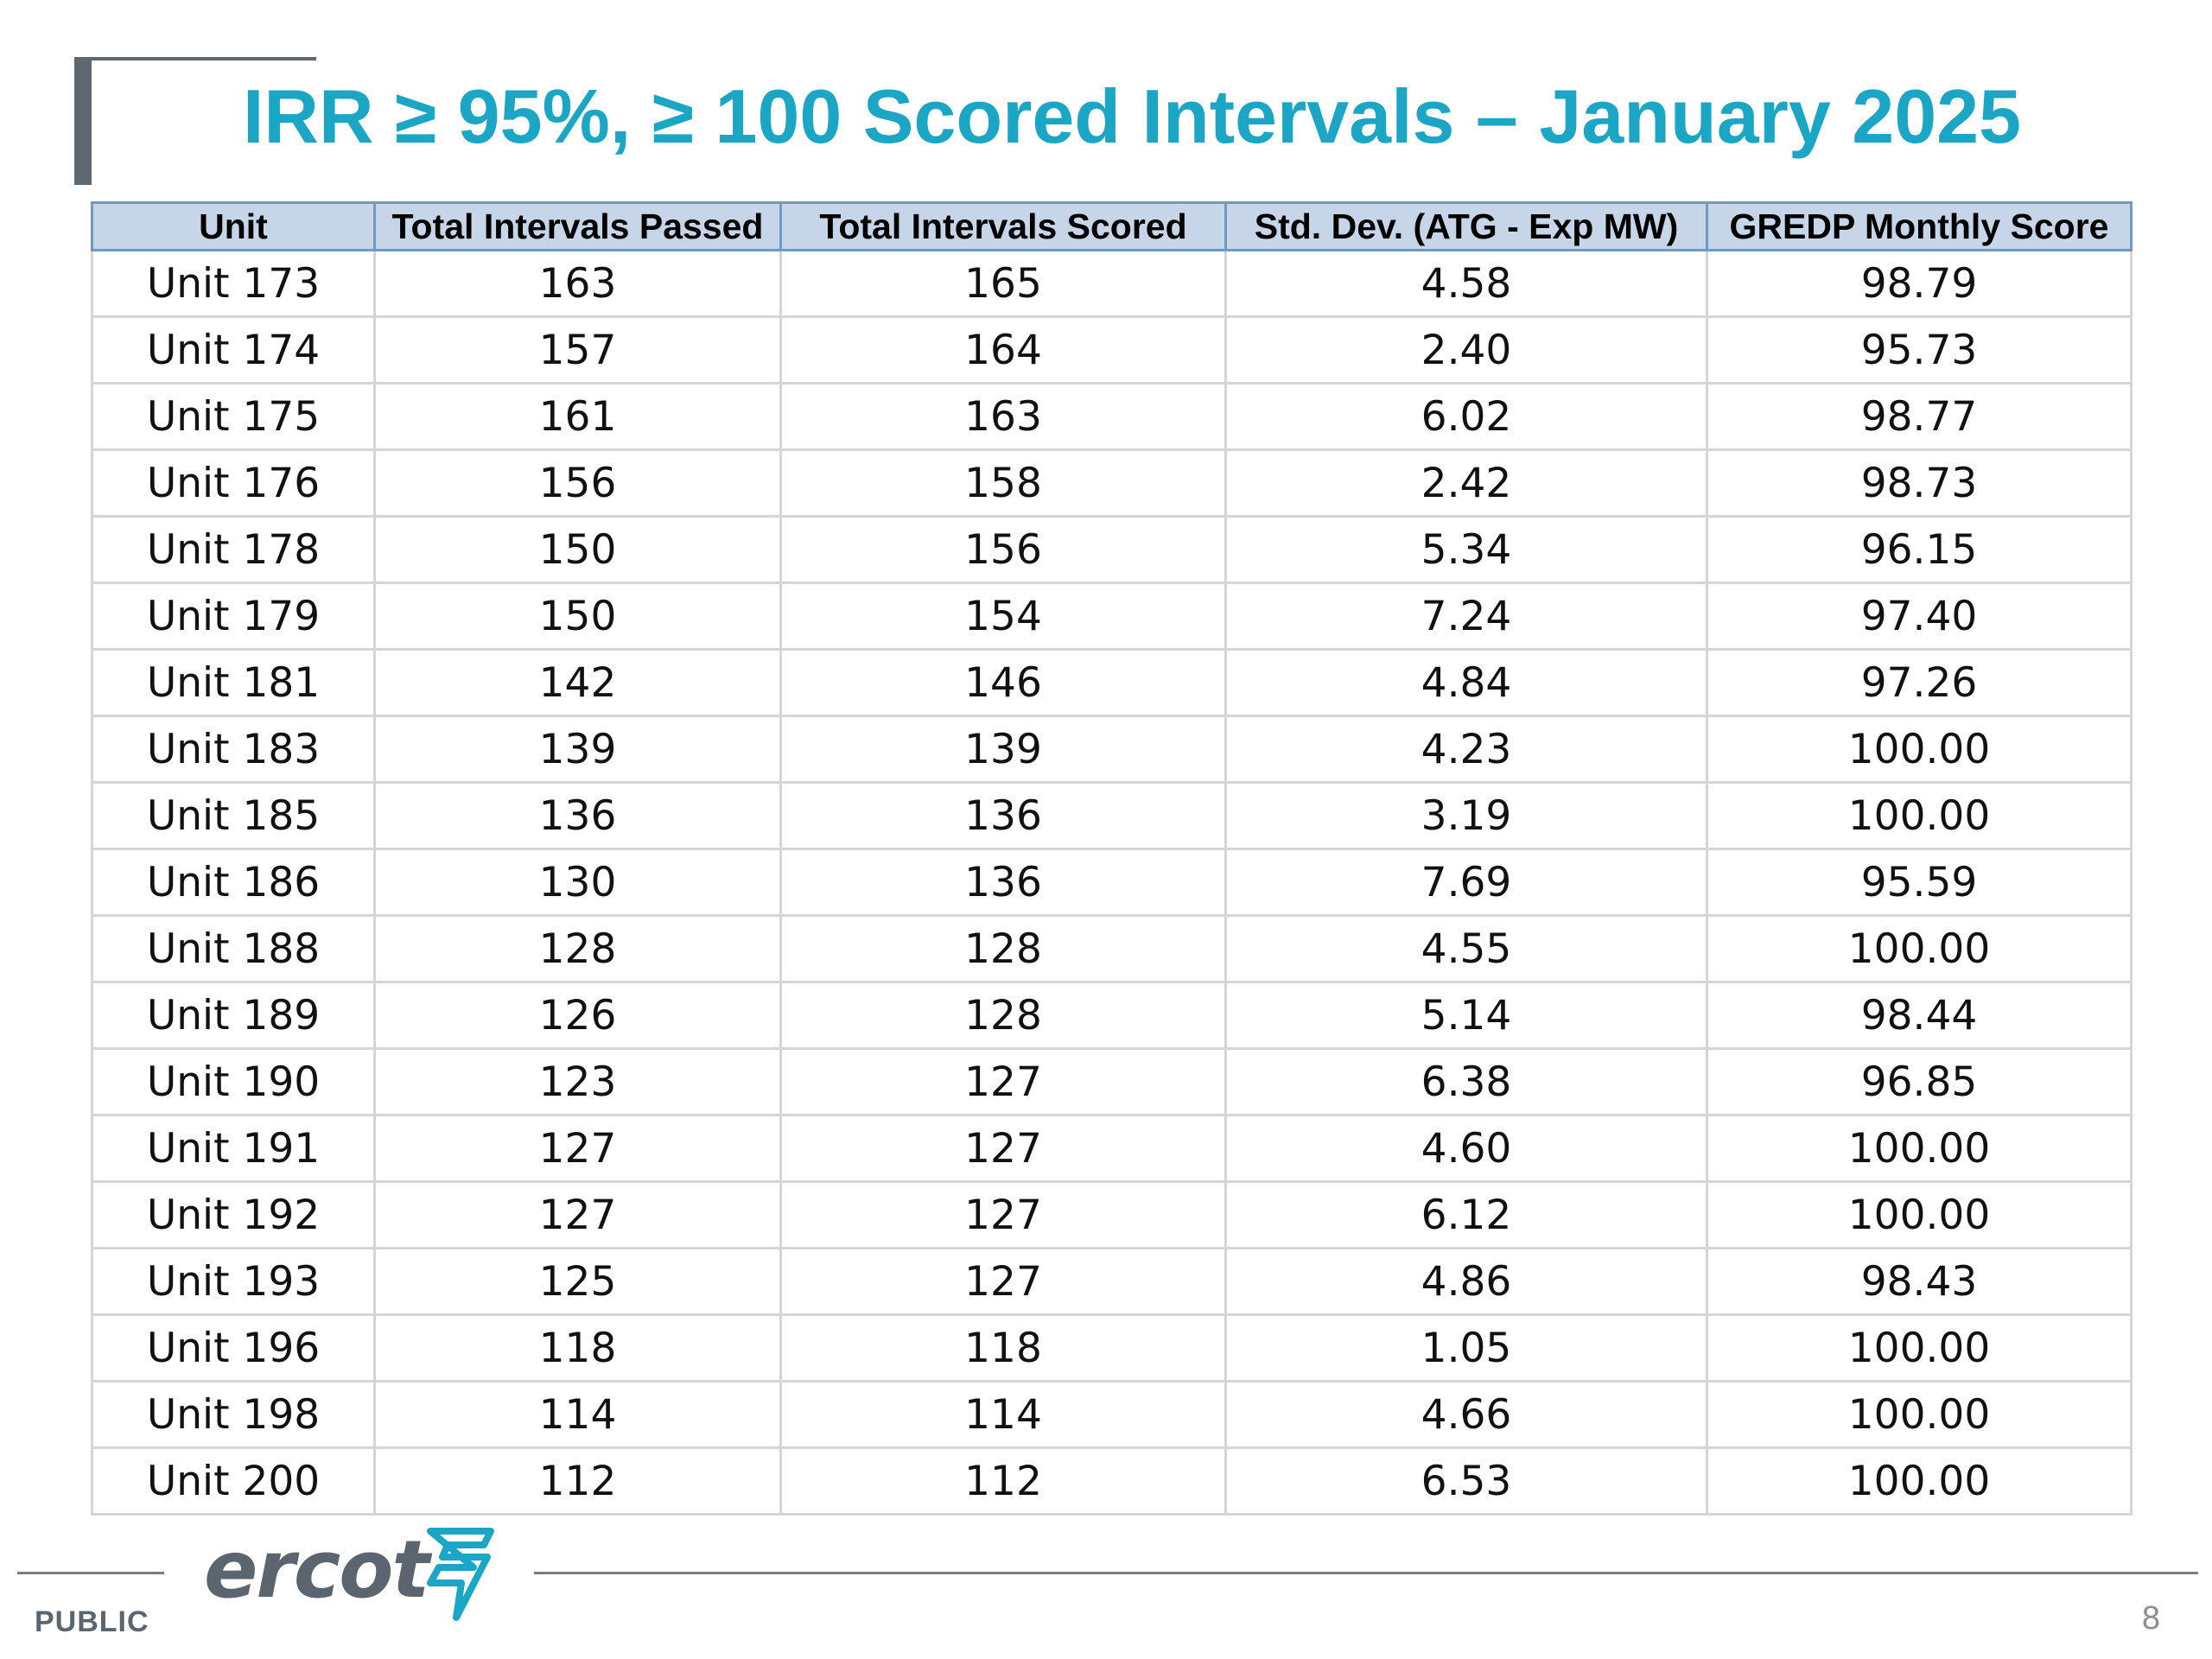  I want to click on cell-intervals-passed: 142, so click(577, 682).